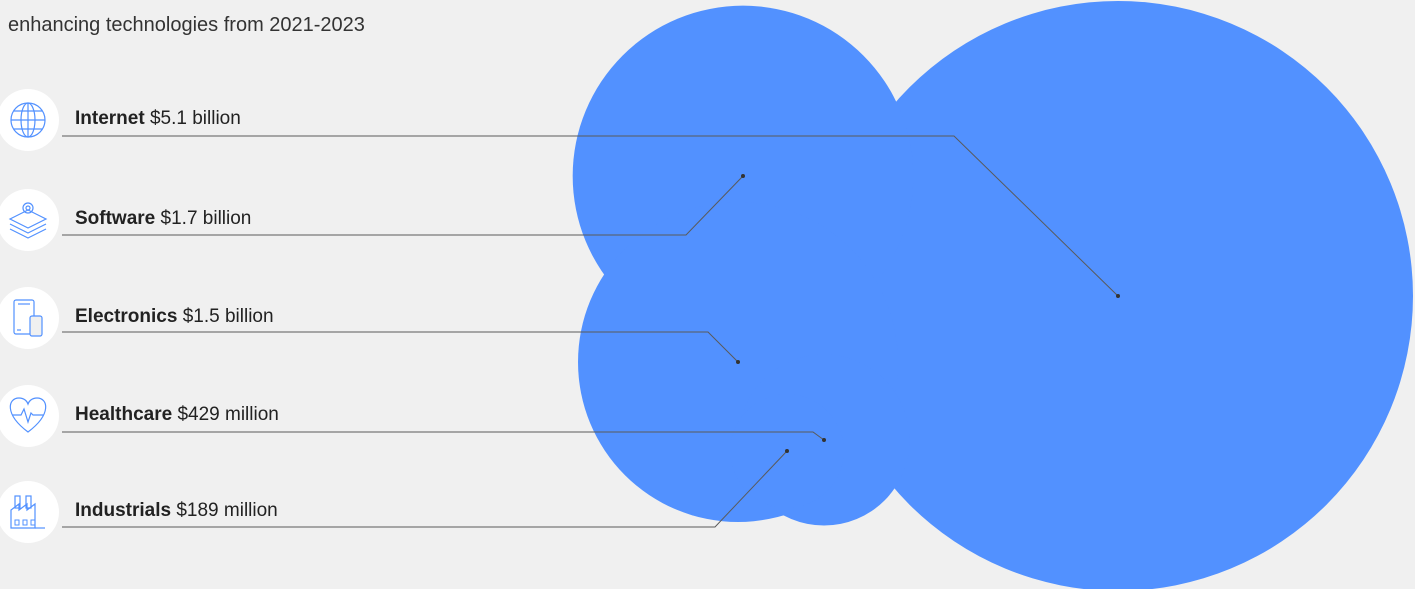 The image size is (1415, 589). Describe the element at coordinates (824, 440) in the screenshot. I see `bubble-center-dot-healthcare` at that location.